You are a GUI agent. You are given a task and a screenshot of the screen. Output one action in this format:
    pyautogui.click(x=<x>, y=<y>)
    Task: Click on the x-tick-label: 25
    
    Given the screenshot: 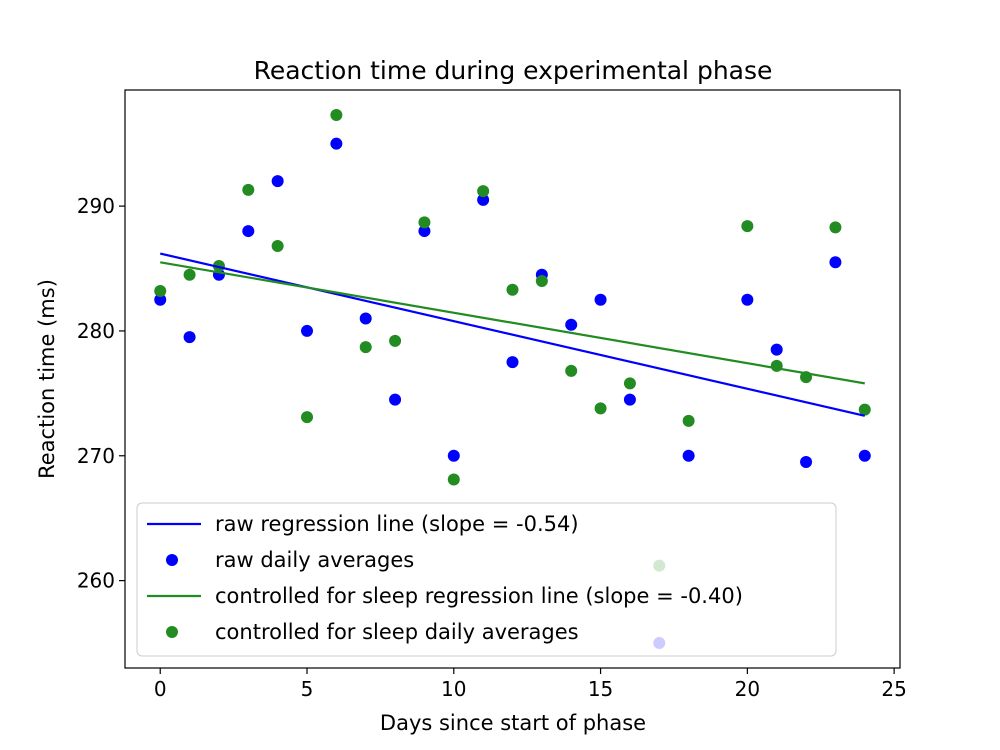 What is the action you would take?
    pyautogui.click(x=893, y=689)
    